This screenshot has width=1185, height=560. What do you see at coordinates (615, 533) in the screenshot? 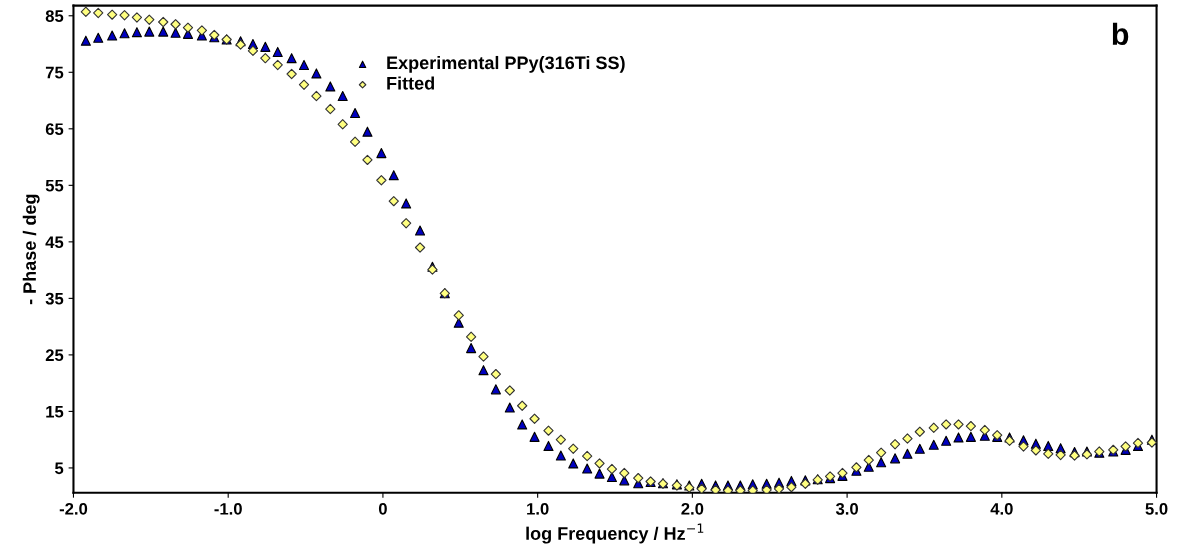
I see `x-axis-title: log Frequency / Hz$^{−1}$` at bounding box center [615, 533].